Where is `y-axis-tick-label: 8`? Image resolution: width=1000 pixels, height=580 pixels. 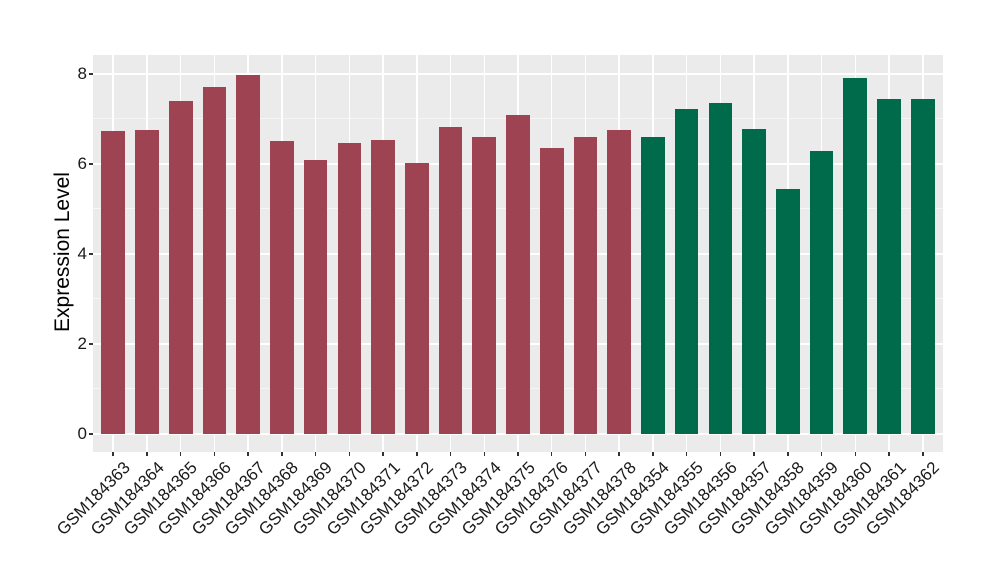 y-axis-tick-label: 8 is located at coordinates (82, 73).